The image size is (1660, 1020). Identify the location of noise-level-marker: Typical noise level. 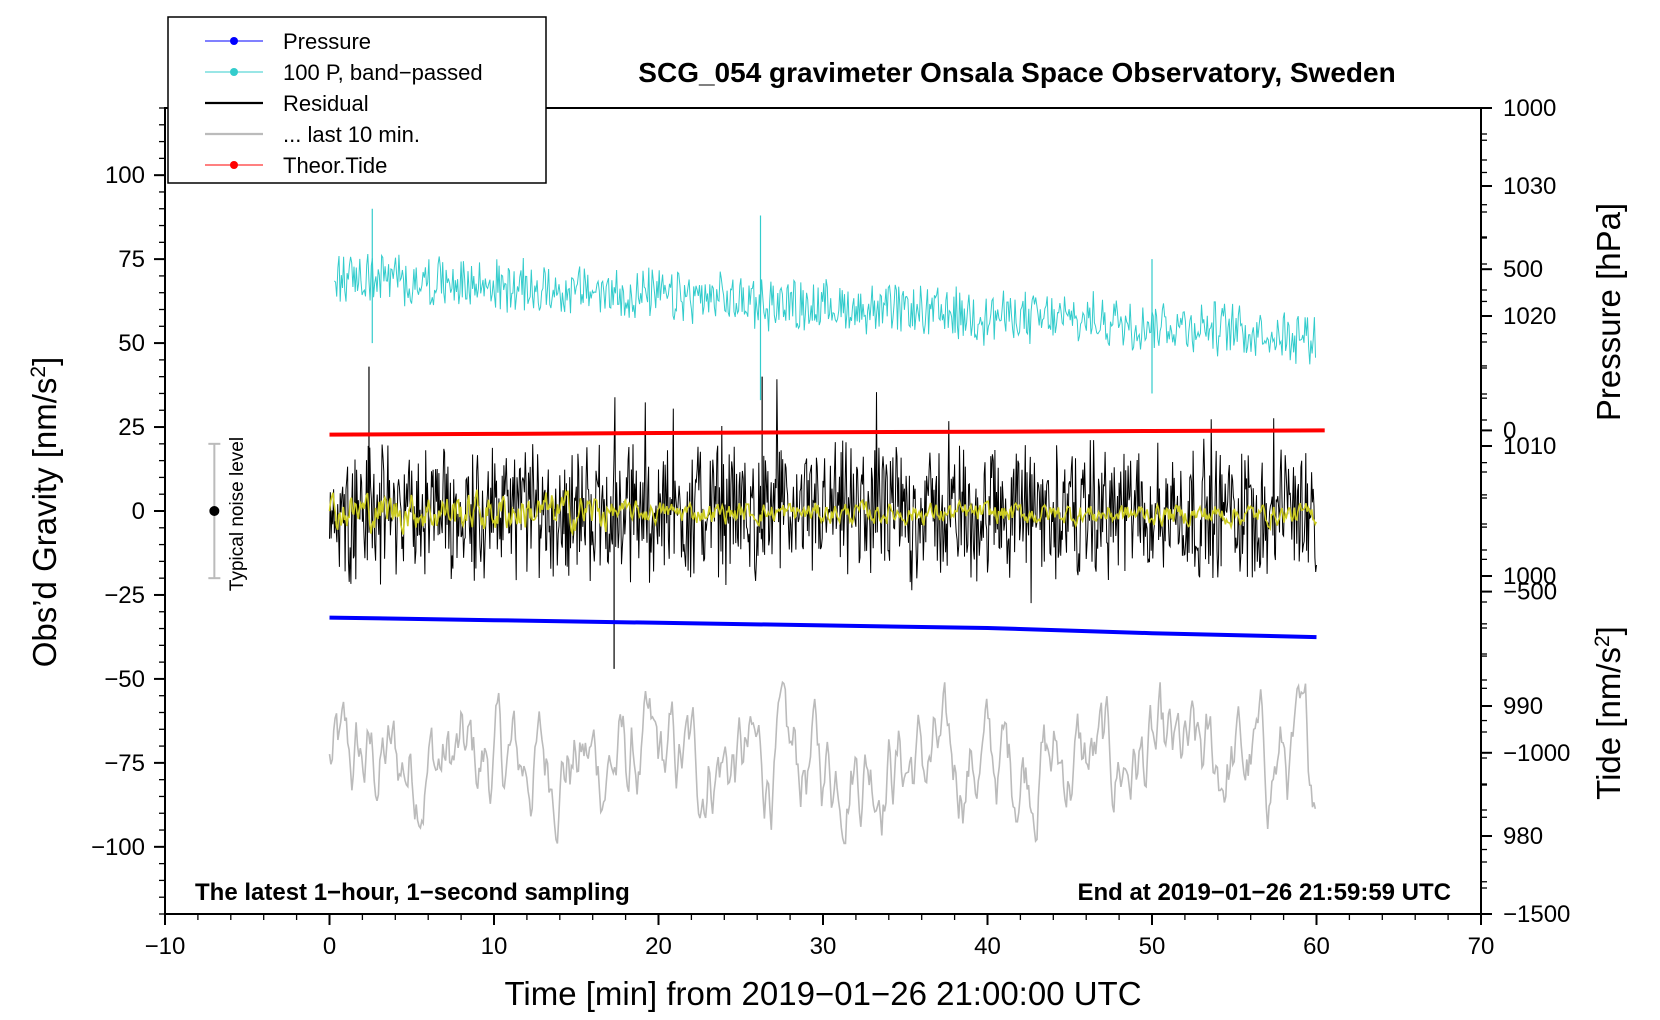
(228, 514).